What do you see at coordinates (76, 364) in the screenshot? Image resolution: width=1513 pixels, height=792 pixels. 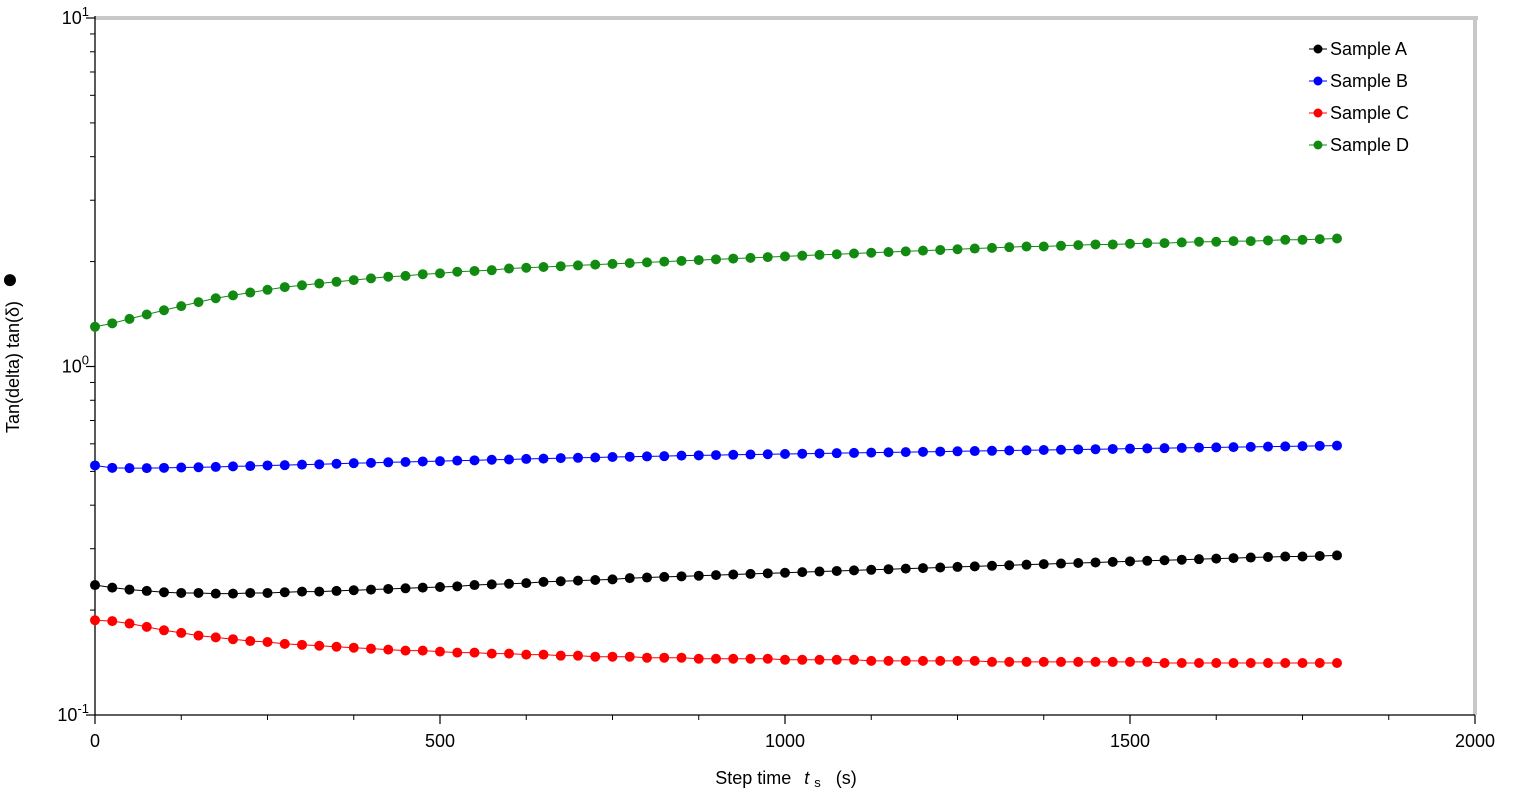 I see `y-ticks: 10-1 100 101` at bounding box center [76, 364].